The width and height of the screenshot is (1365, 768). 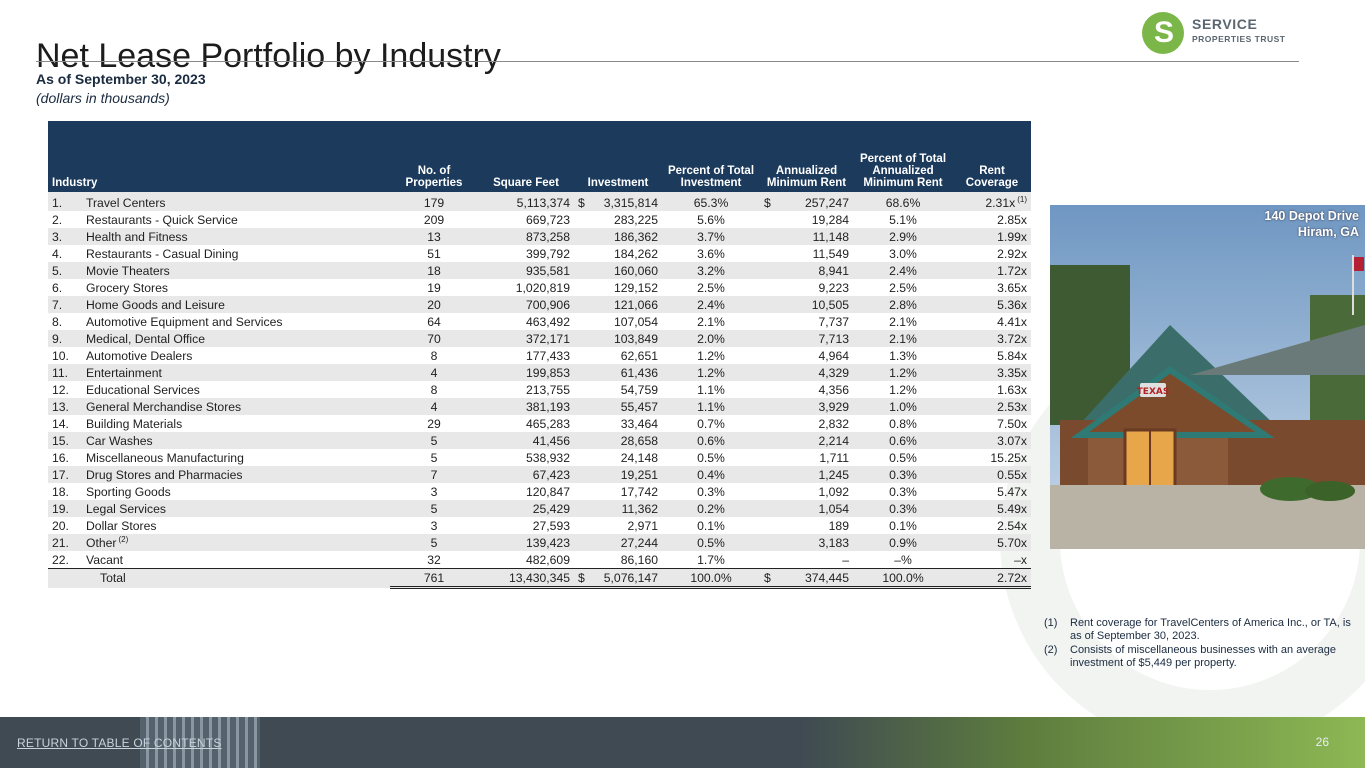 I want to click on annualized-rent-cell: 3,183, so click(x=806, y=542).